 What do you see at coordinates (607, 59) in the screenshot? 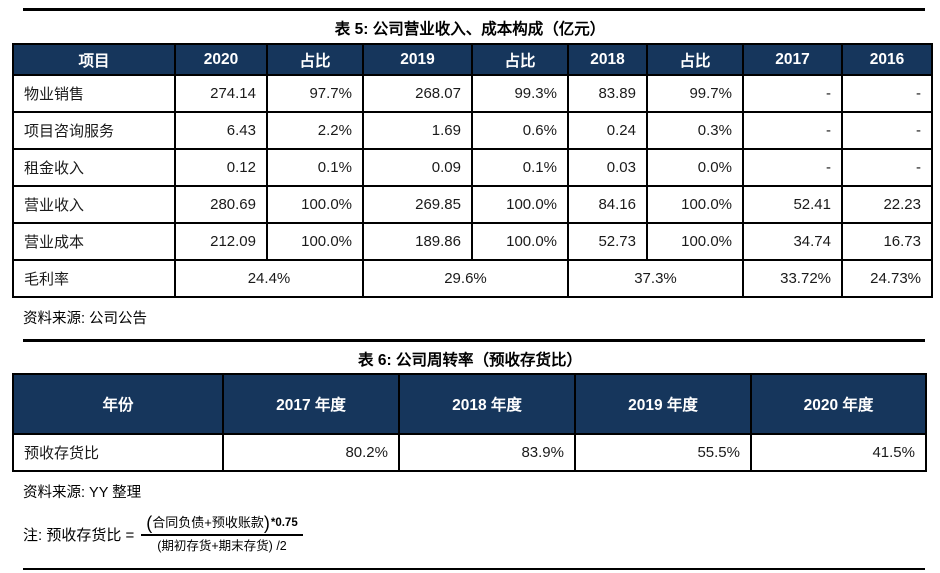
I see `header-cell: 2018` at bounding box center [607, 59].